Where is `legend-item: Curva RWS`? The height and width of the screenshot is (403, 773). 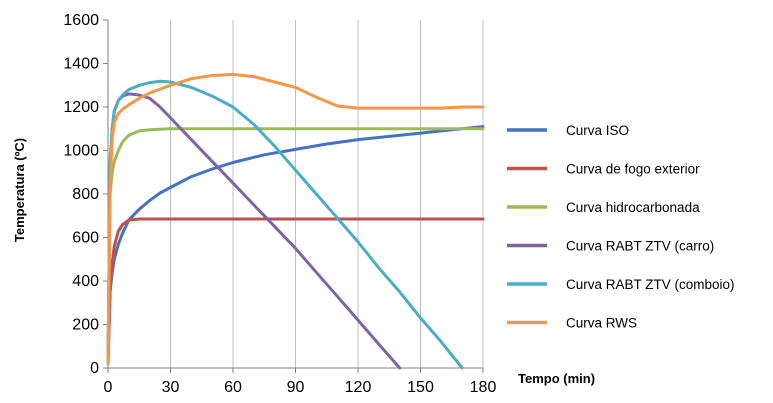 legend-item: Curva RWS is located at coordinates (572, 323).